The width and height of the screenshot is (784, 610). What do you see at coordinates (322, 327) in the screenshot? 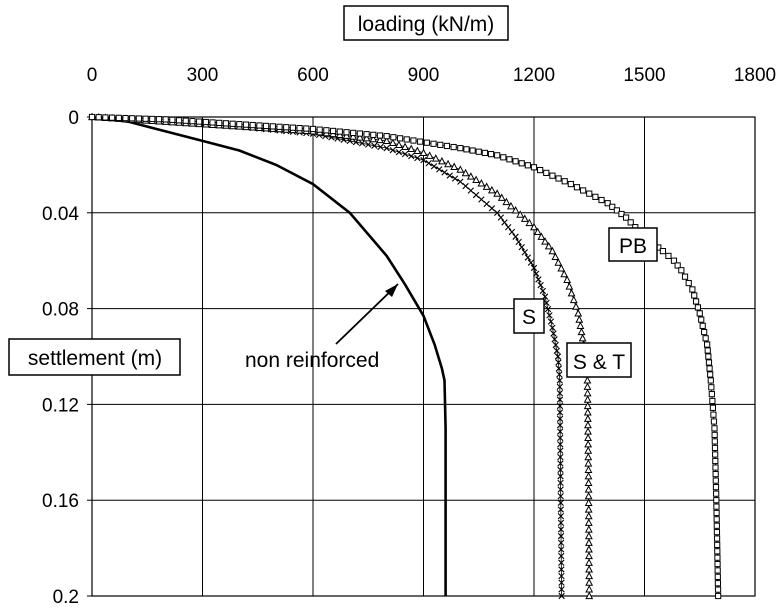
I see `label-non-reinforced: non reinforced` at bounding box center [322, 327].